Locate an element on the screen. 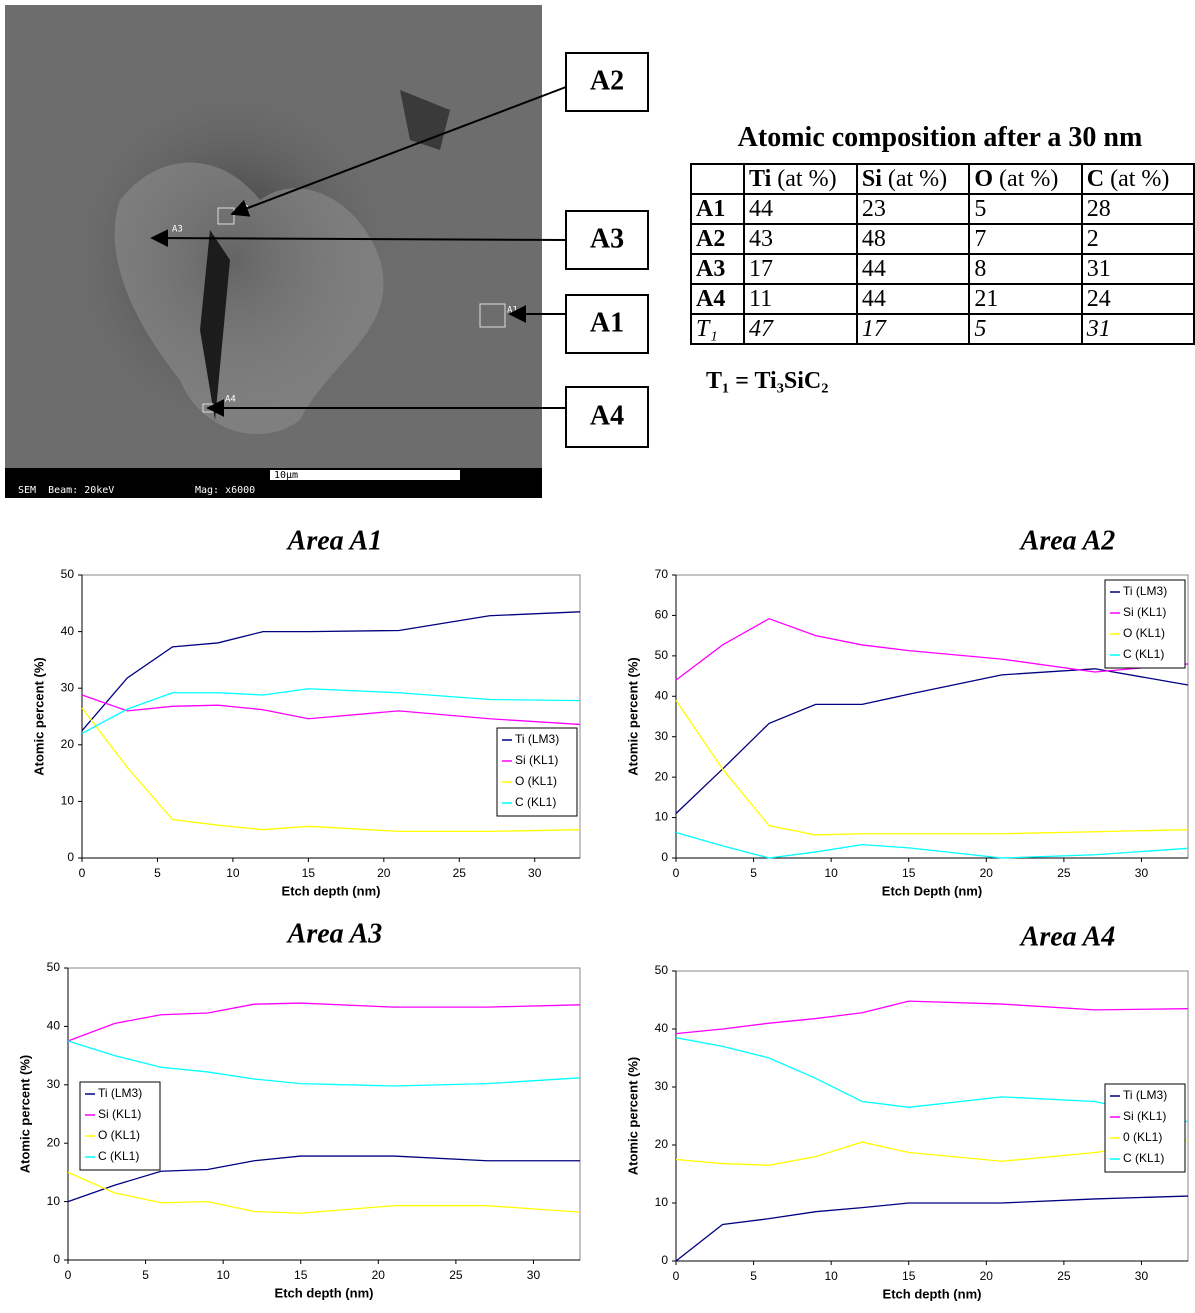 The height and width of the screenshot is (1313, 1195). cell: 2 is located at coordinates (1137, 239).